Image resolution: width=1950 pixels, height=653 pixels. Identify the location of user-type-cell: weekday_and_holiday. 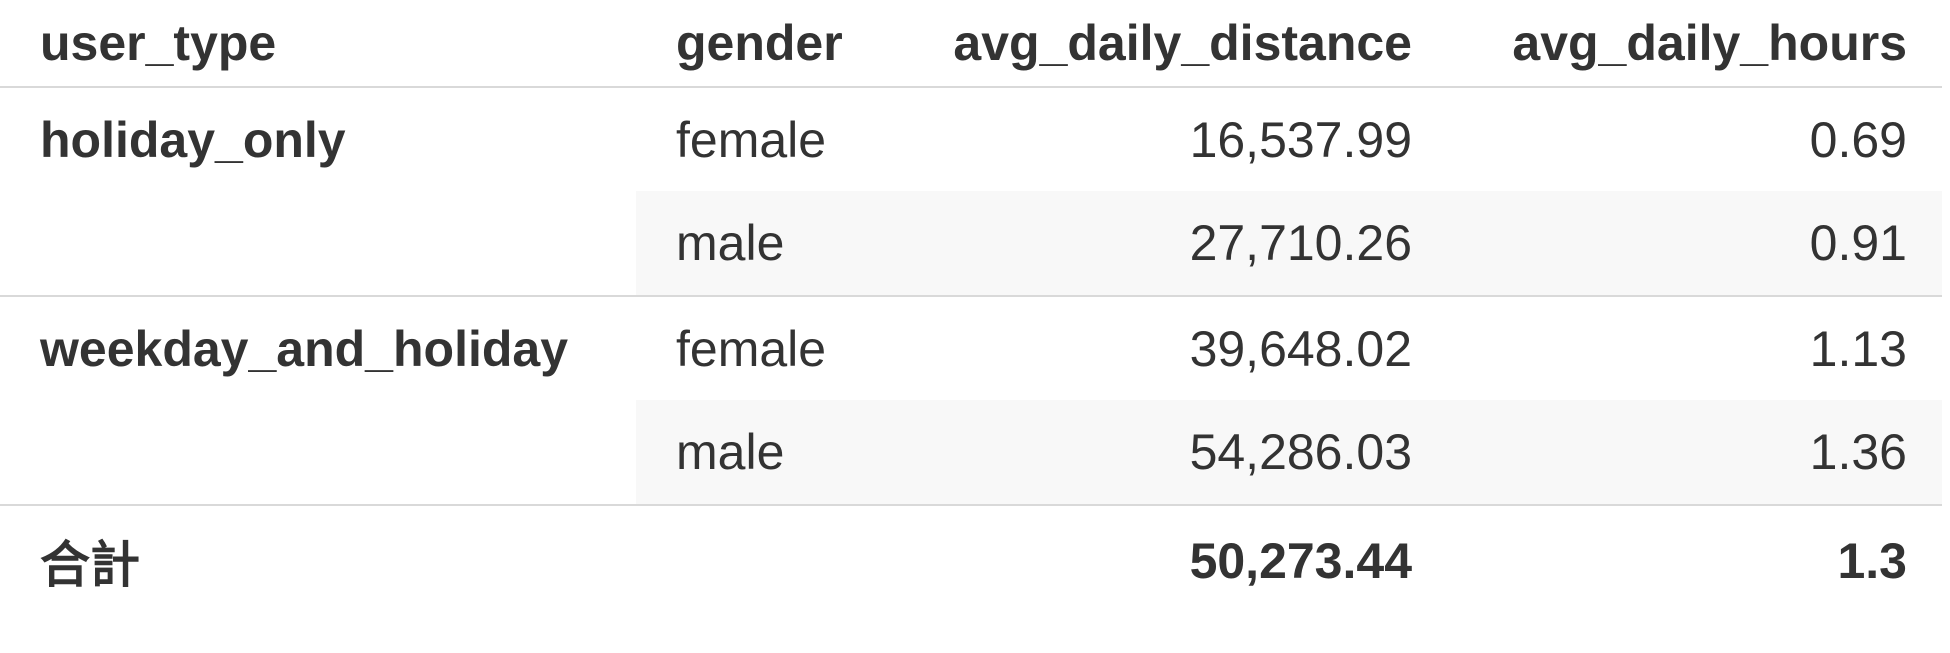
(304, 348).